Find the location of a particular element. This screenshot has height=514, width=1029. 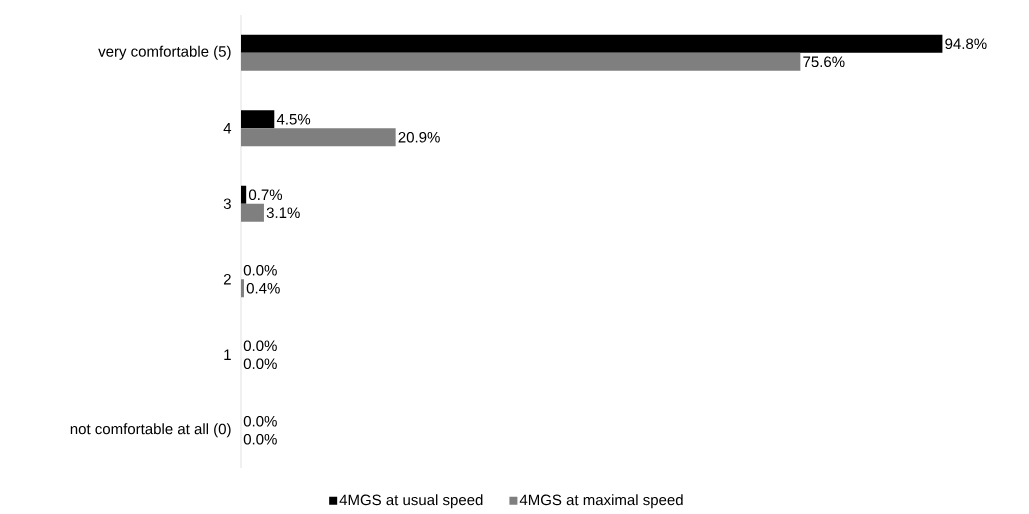

data-label: 0.7% is located at coordinates (265, 195).